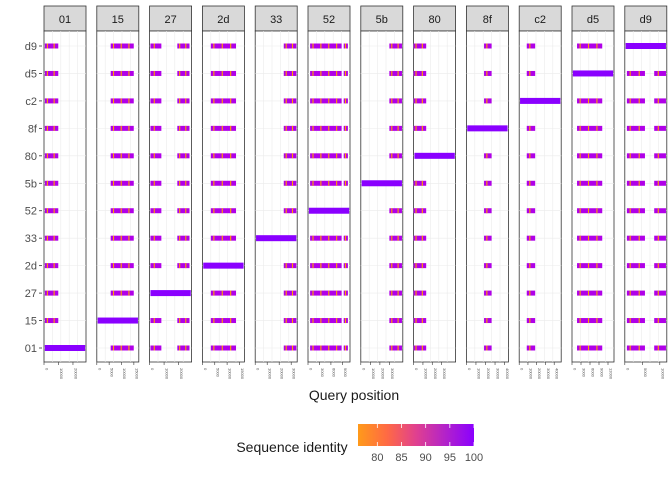 Image resolution: width=672 pixels, height=485 pixels. Describe the element at coordinates (377, 458) in the screenshot. I see `legend-tick-label: 80` at that location.